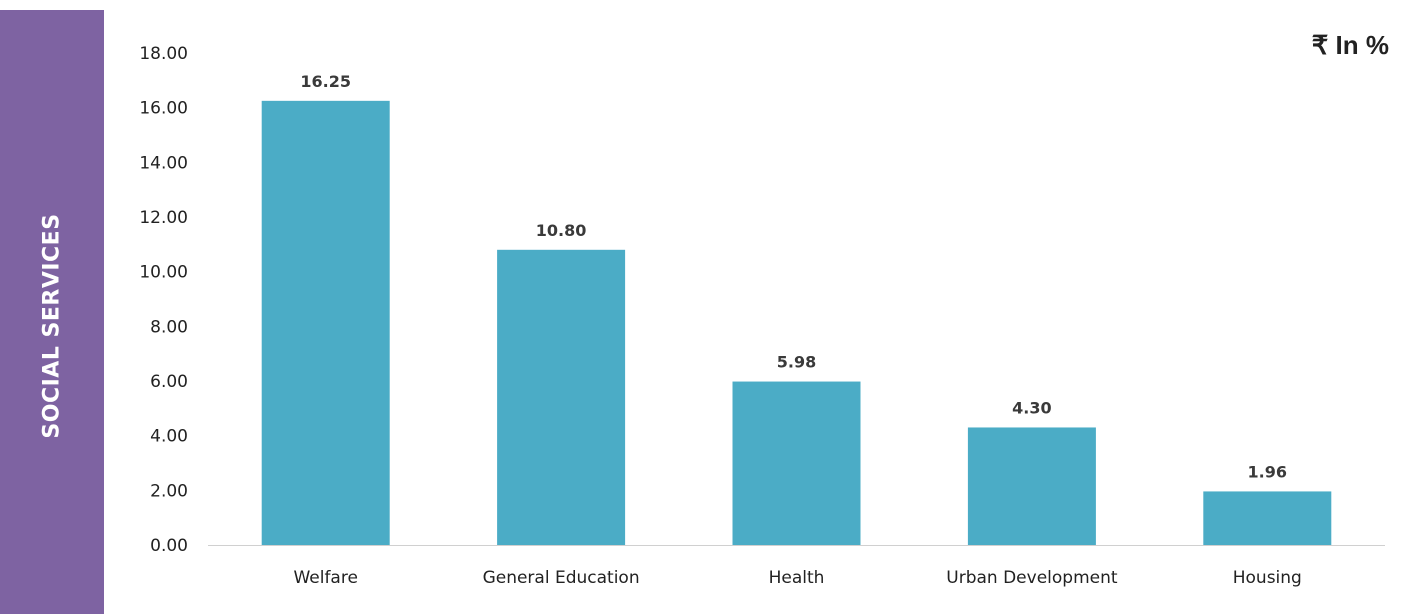 The image size is (1409, 614). I want to click on unit-label: ₹ In %, so click(1350, 45).